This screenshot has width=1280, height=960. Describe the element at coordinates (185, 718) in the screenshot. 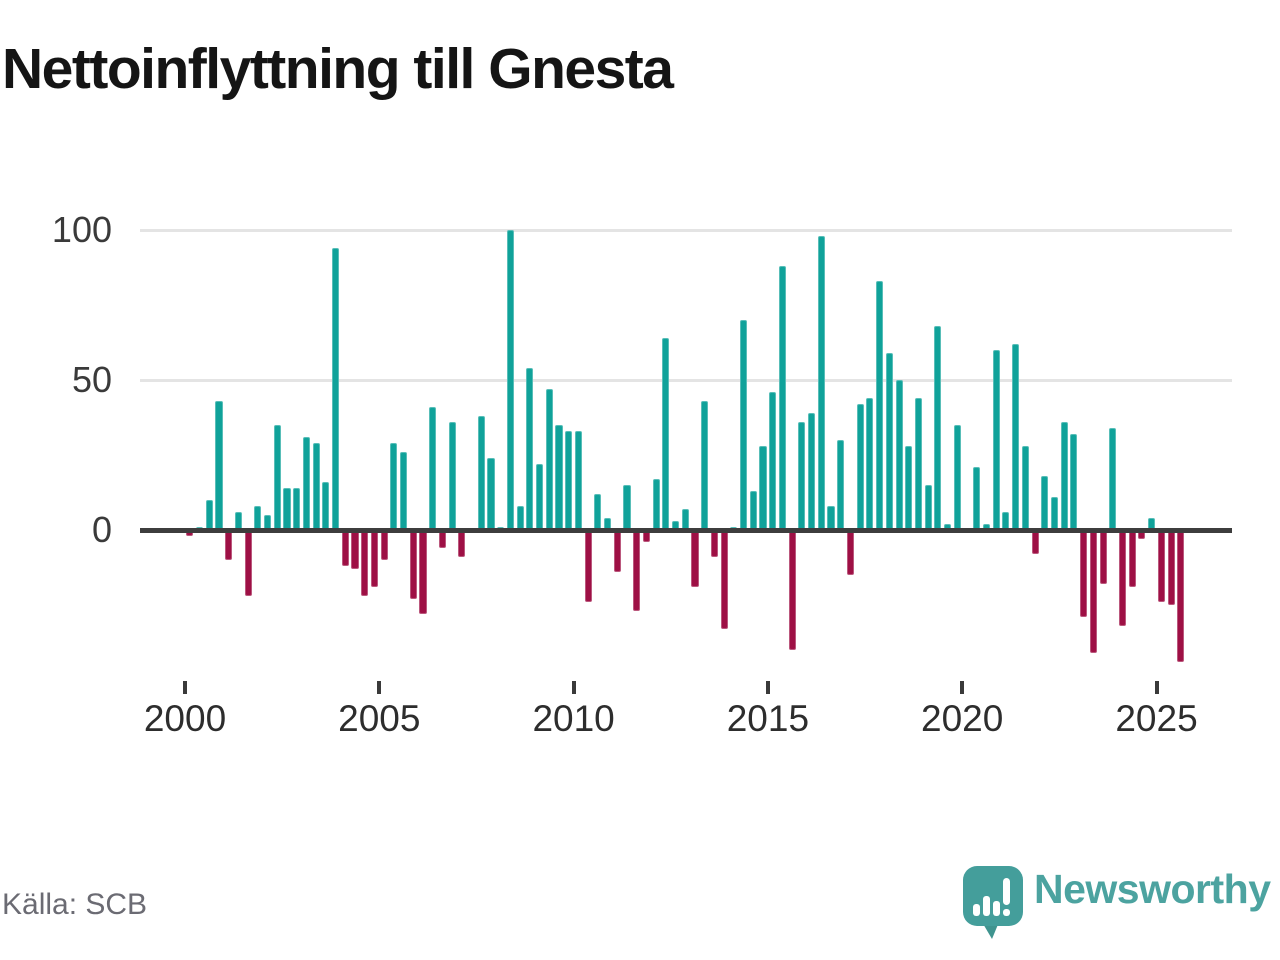

I see `x-axis-label-2000: 2000` at that location.